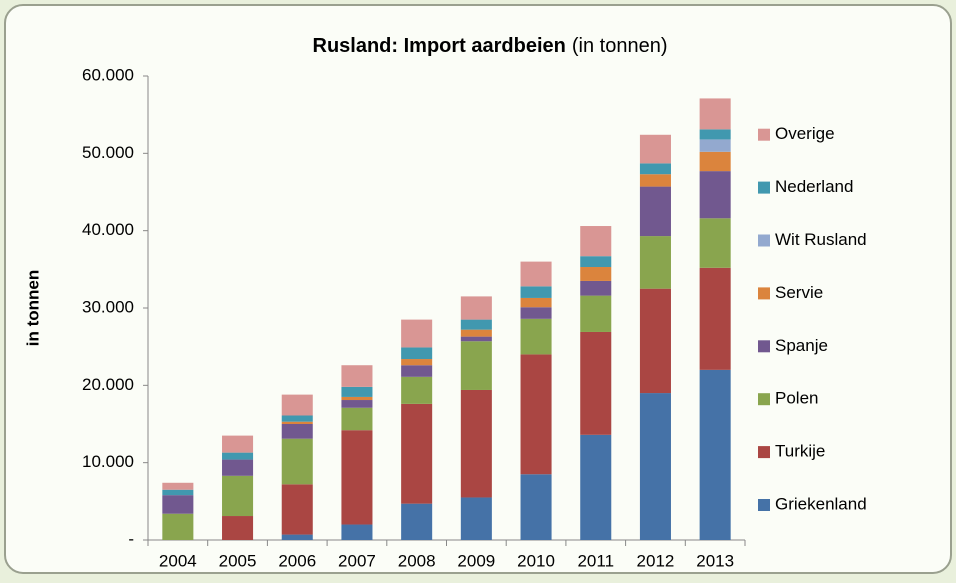  Describe the element at coordinates (439, 46) in the screenshot. I see `title: Rusland: Import aardbeien` at that location.